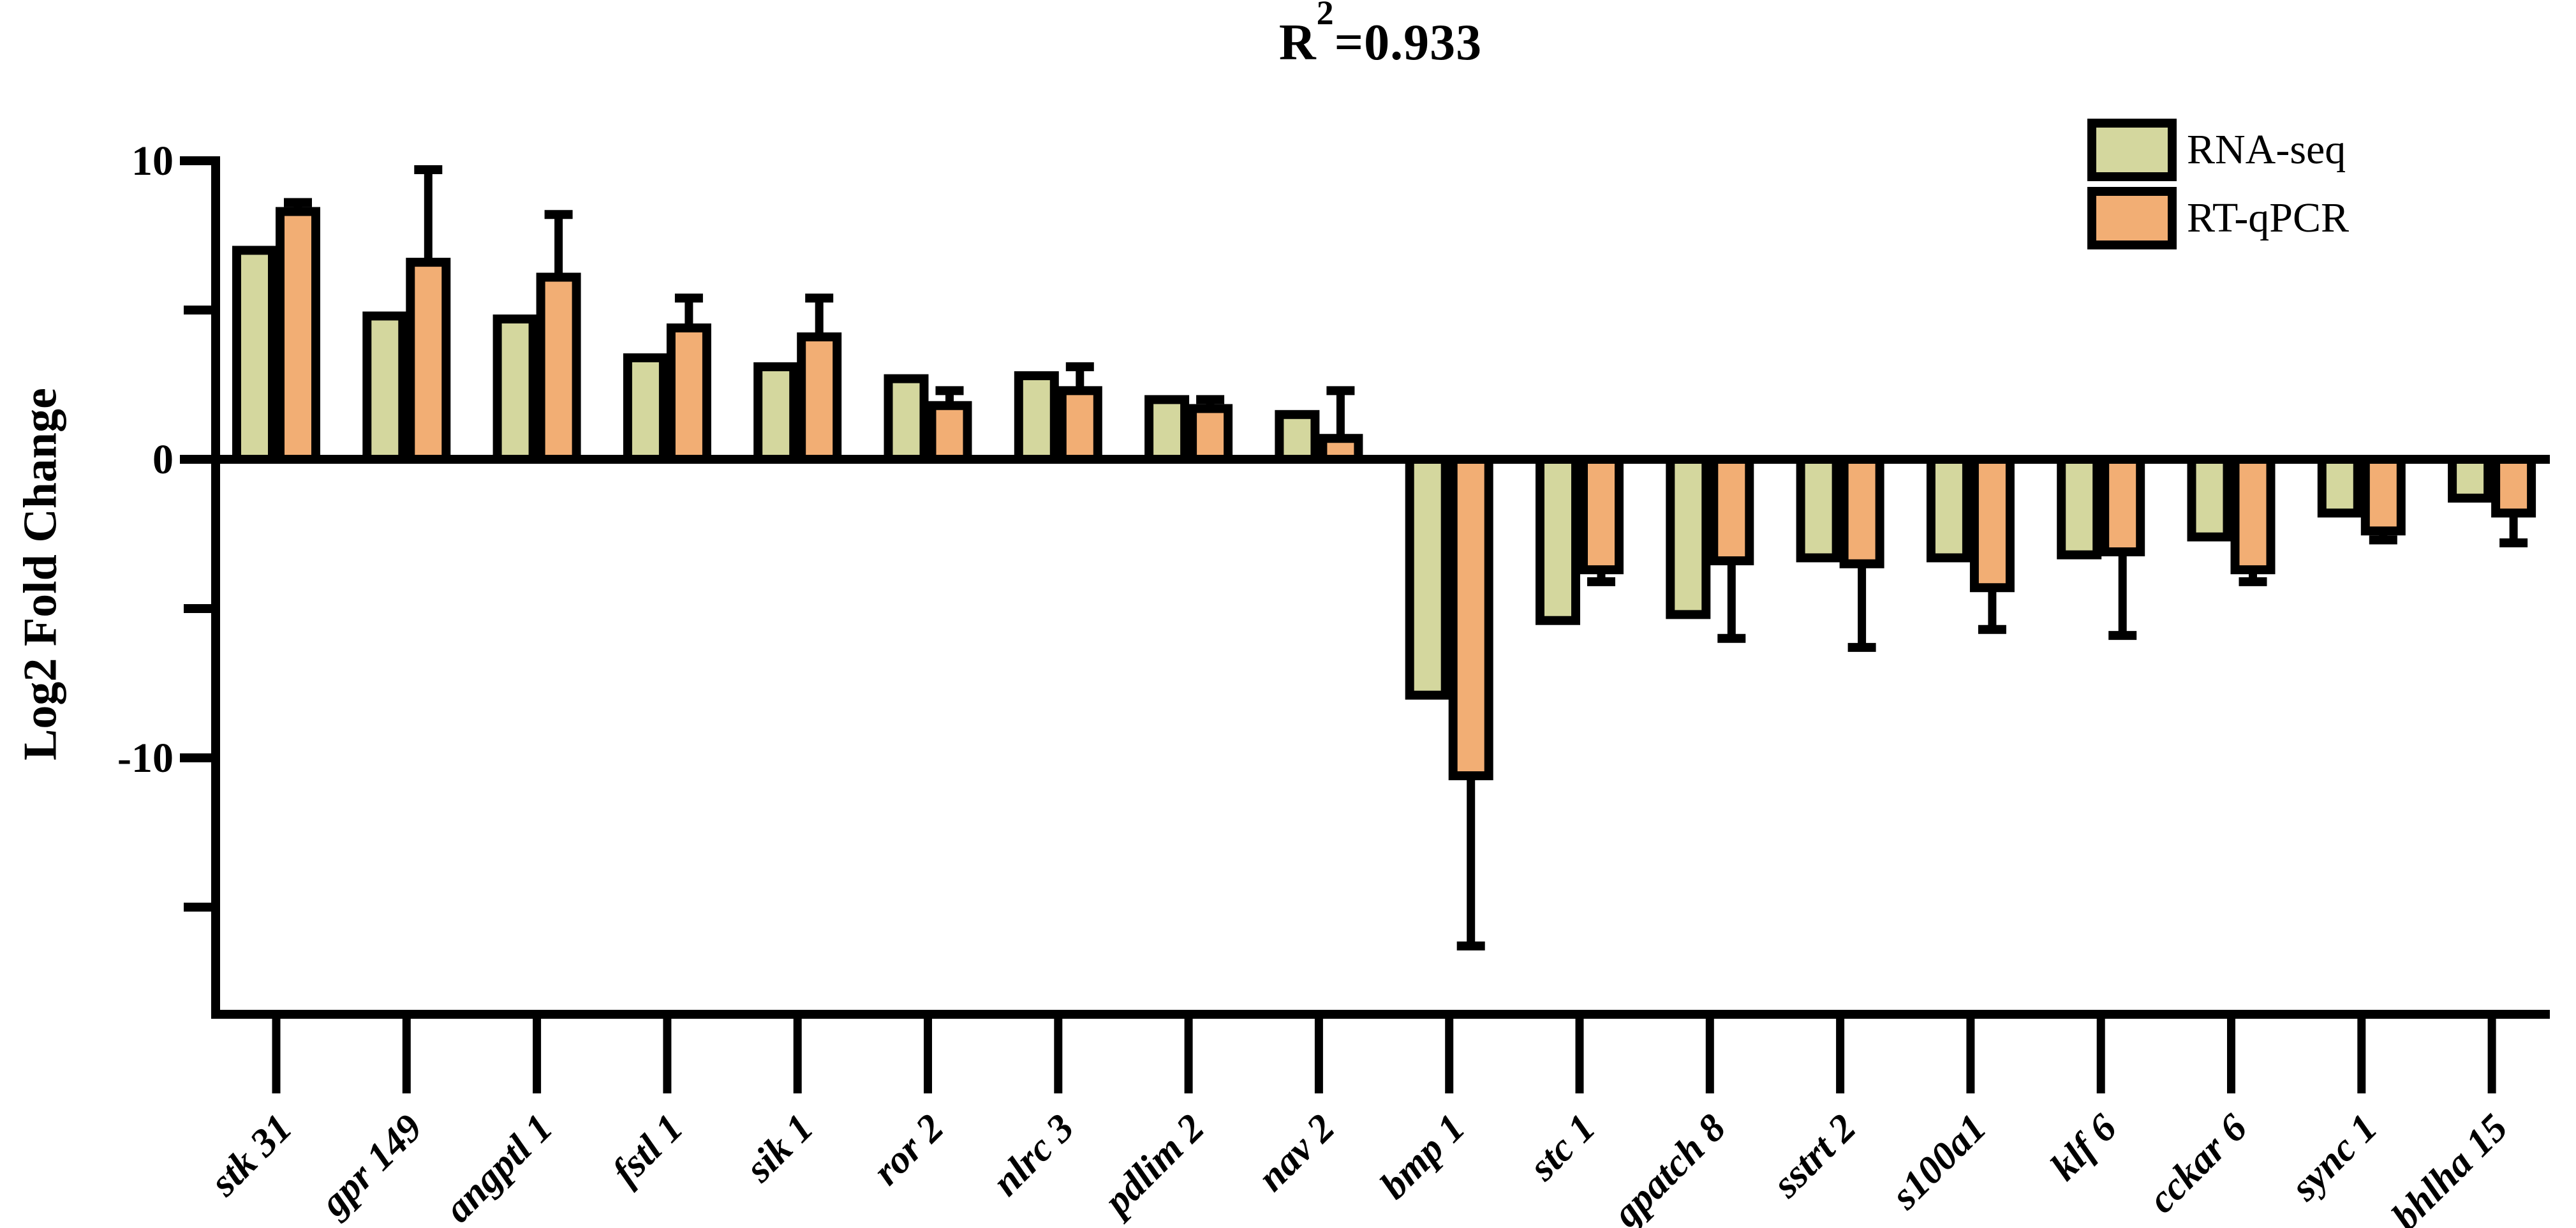 Image resolution: width=2576 pixels, height=1228 pixels. Describe the element at coordinates (2449, 1167) in the screenshot. I see `x-label-bhlha-15: bhlha 15` at that location.